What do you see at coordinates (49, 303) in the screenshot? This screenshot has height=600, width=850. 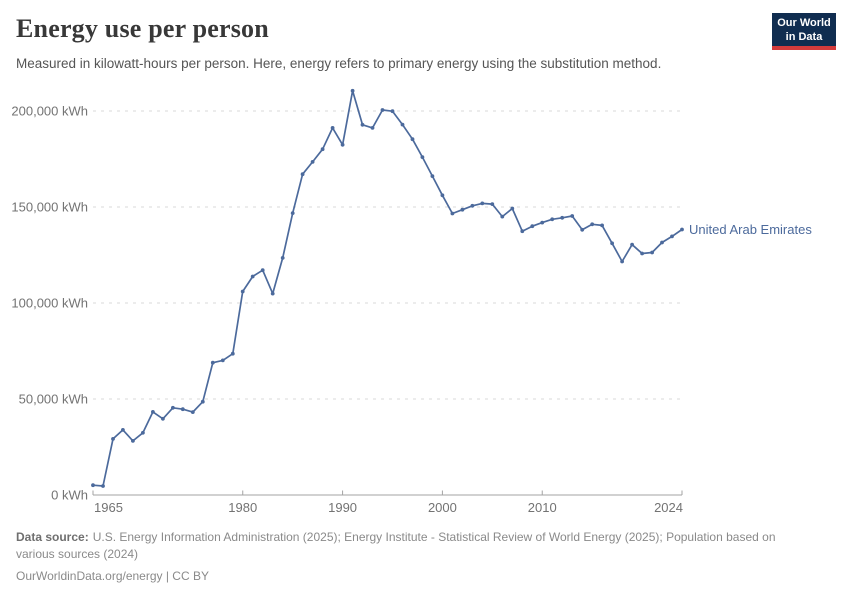 I see `y-tick-label: 100,000 kWh` at bounding box center [49, 303].